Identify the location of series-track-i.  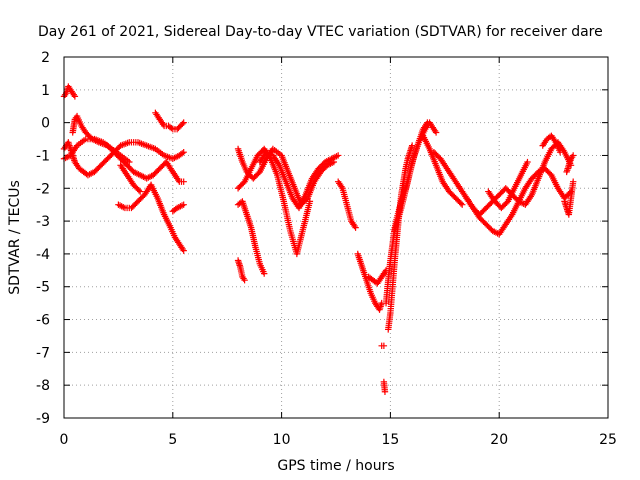
(178, 208).